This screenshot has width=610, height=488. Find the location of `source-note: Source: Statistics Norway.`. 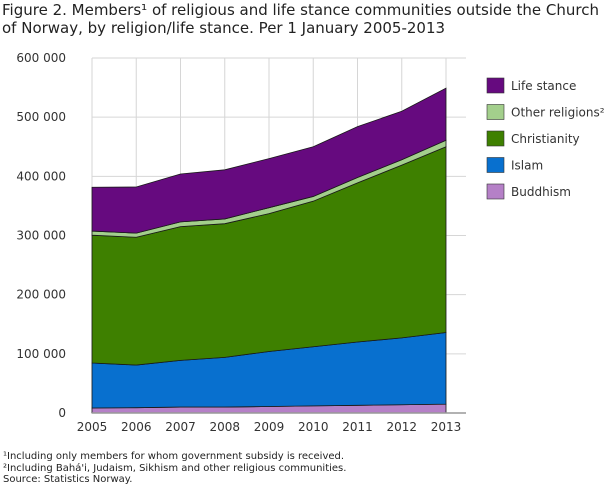

source-note: Source: Statistics Norway. is located at coordinates (68, 479).